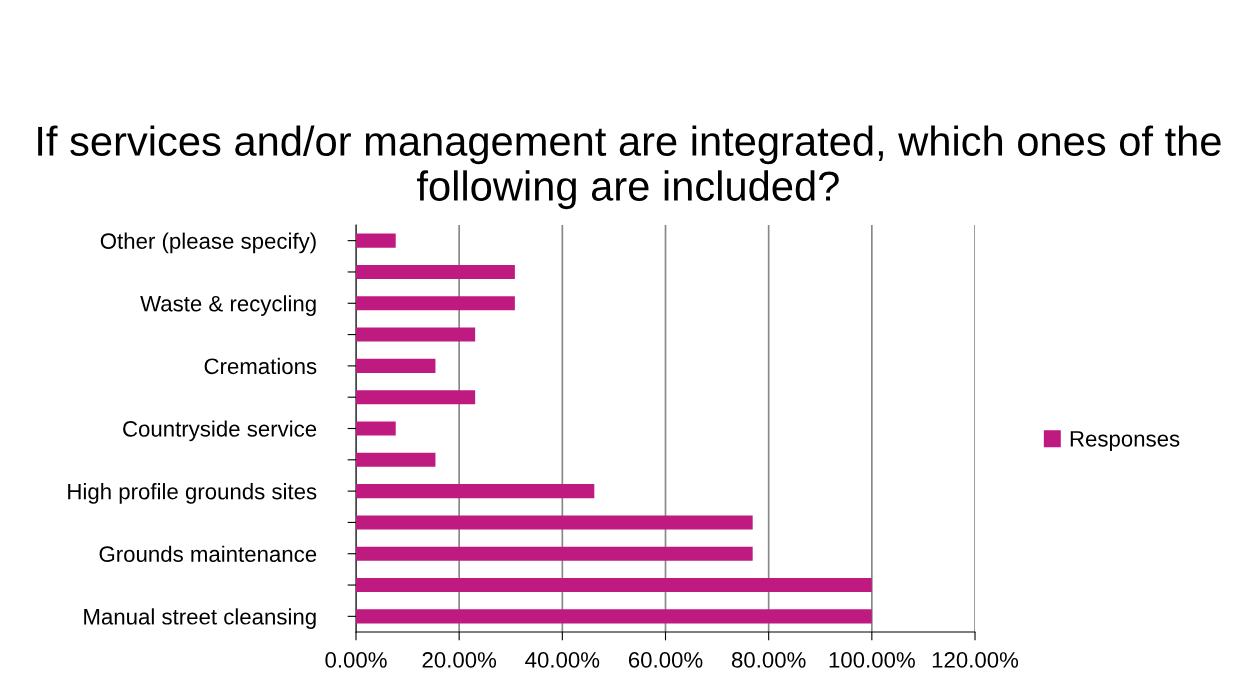 The width and height of the screenshot is (1245, 686). Describe the element at coordinates (228, 305) in the screenshot. I see `y-tick-label: Waste & recycling` at that location.